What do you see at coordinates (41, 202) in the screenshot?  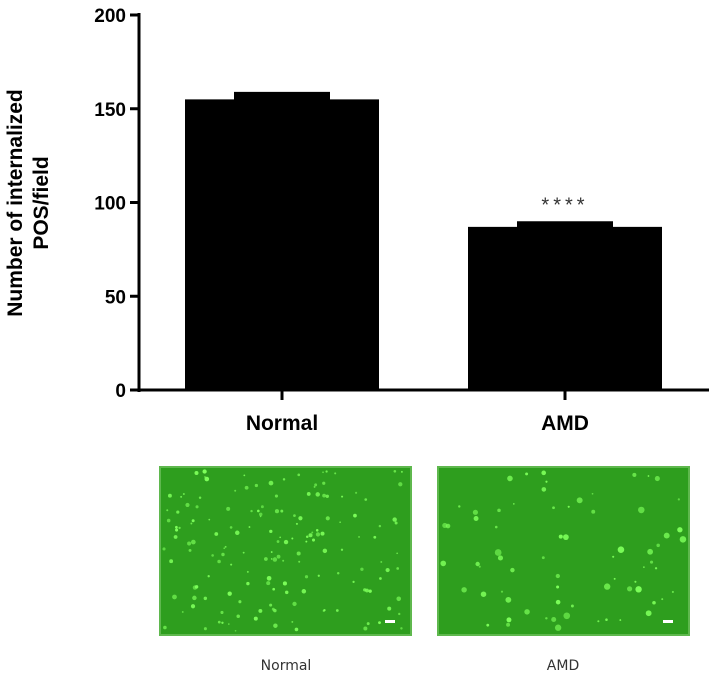 I see `y-axis-label-line2: POS/field` at bounding box center [41, 202].